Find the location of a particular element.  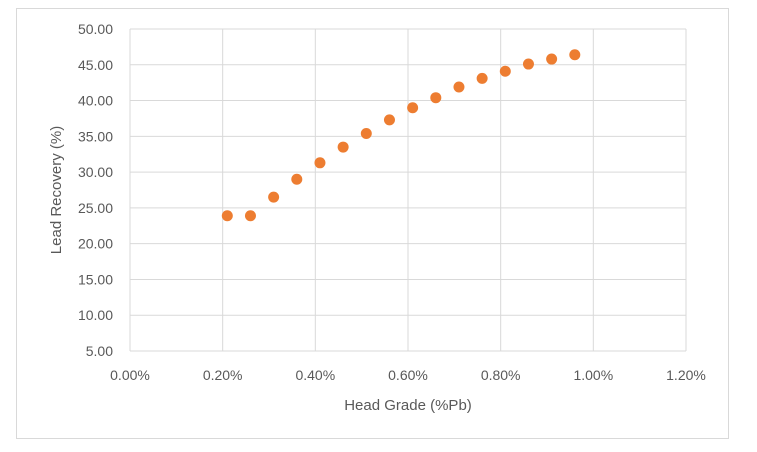

x-tick-label: 0.40% is located at coordinates (315, 375).